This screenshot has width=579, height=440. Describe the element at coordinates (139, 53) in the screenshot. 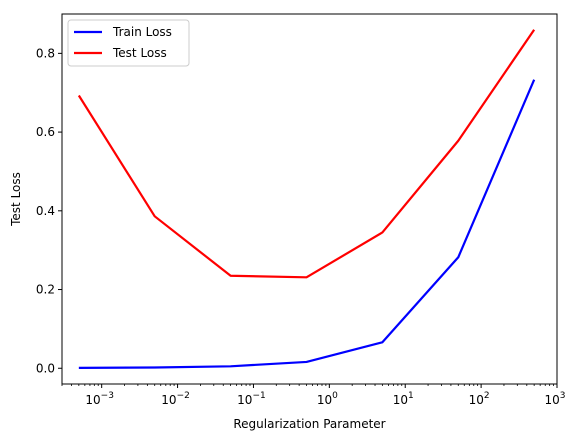

I see `legend-label: Test Loss` at that location.